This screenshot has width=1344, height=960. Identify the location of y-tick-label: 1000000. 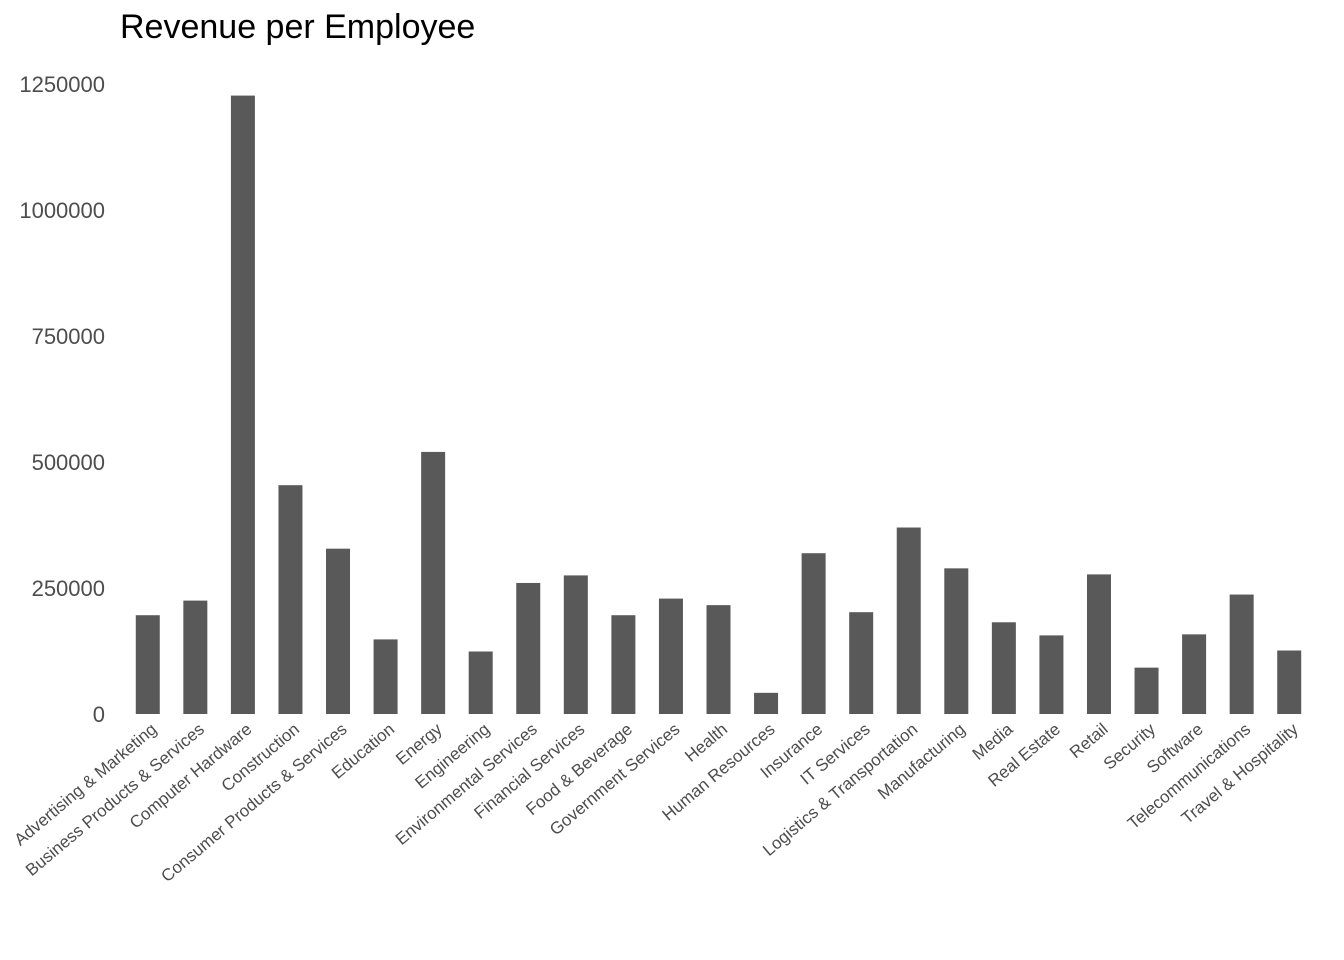
(62, 210).